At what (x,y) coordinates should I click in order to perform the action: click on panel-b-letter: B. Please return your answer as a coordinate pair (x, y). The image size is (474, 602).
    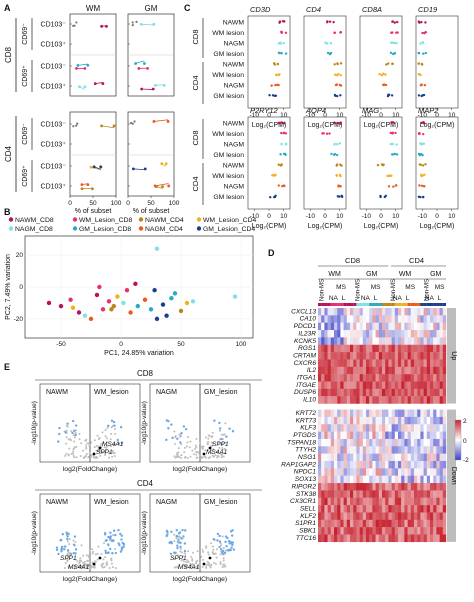
    Looking at the image, I should click on (7, 212).